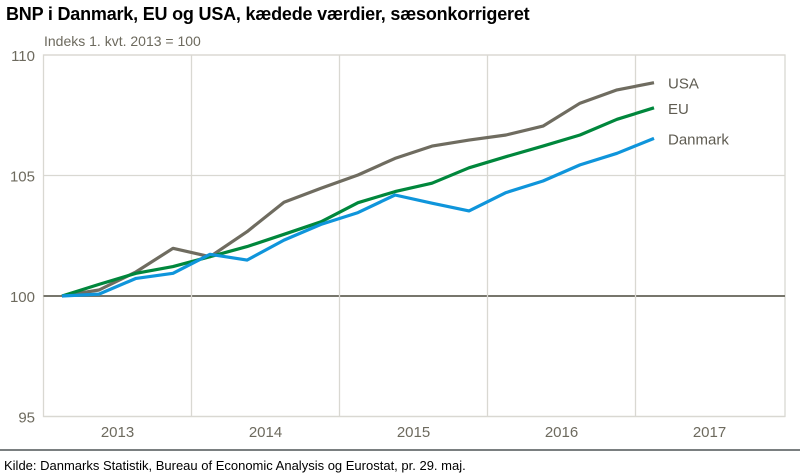  Describe the element at coordinates (683, 84) in the screenshot. I see `series-label-usa: USA` at that location.